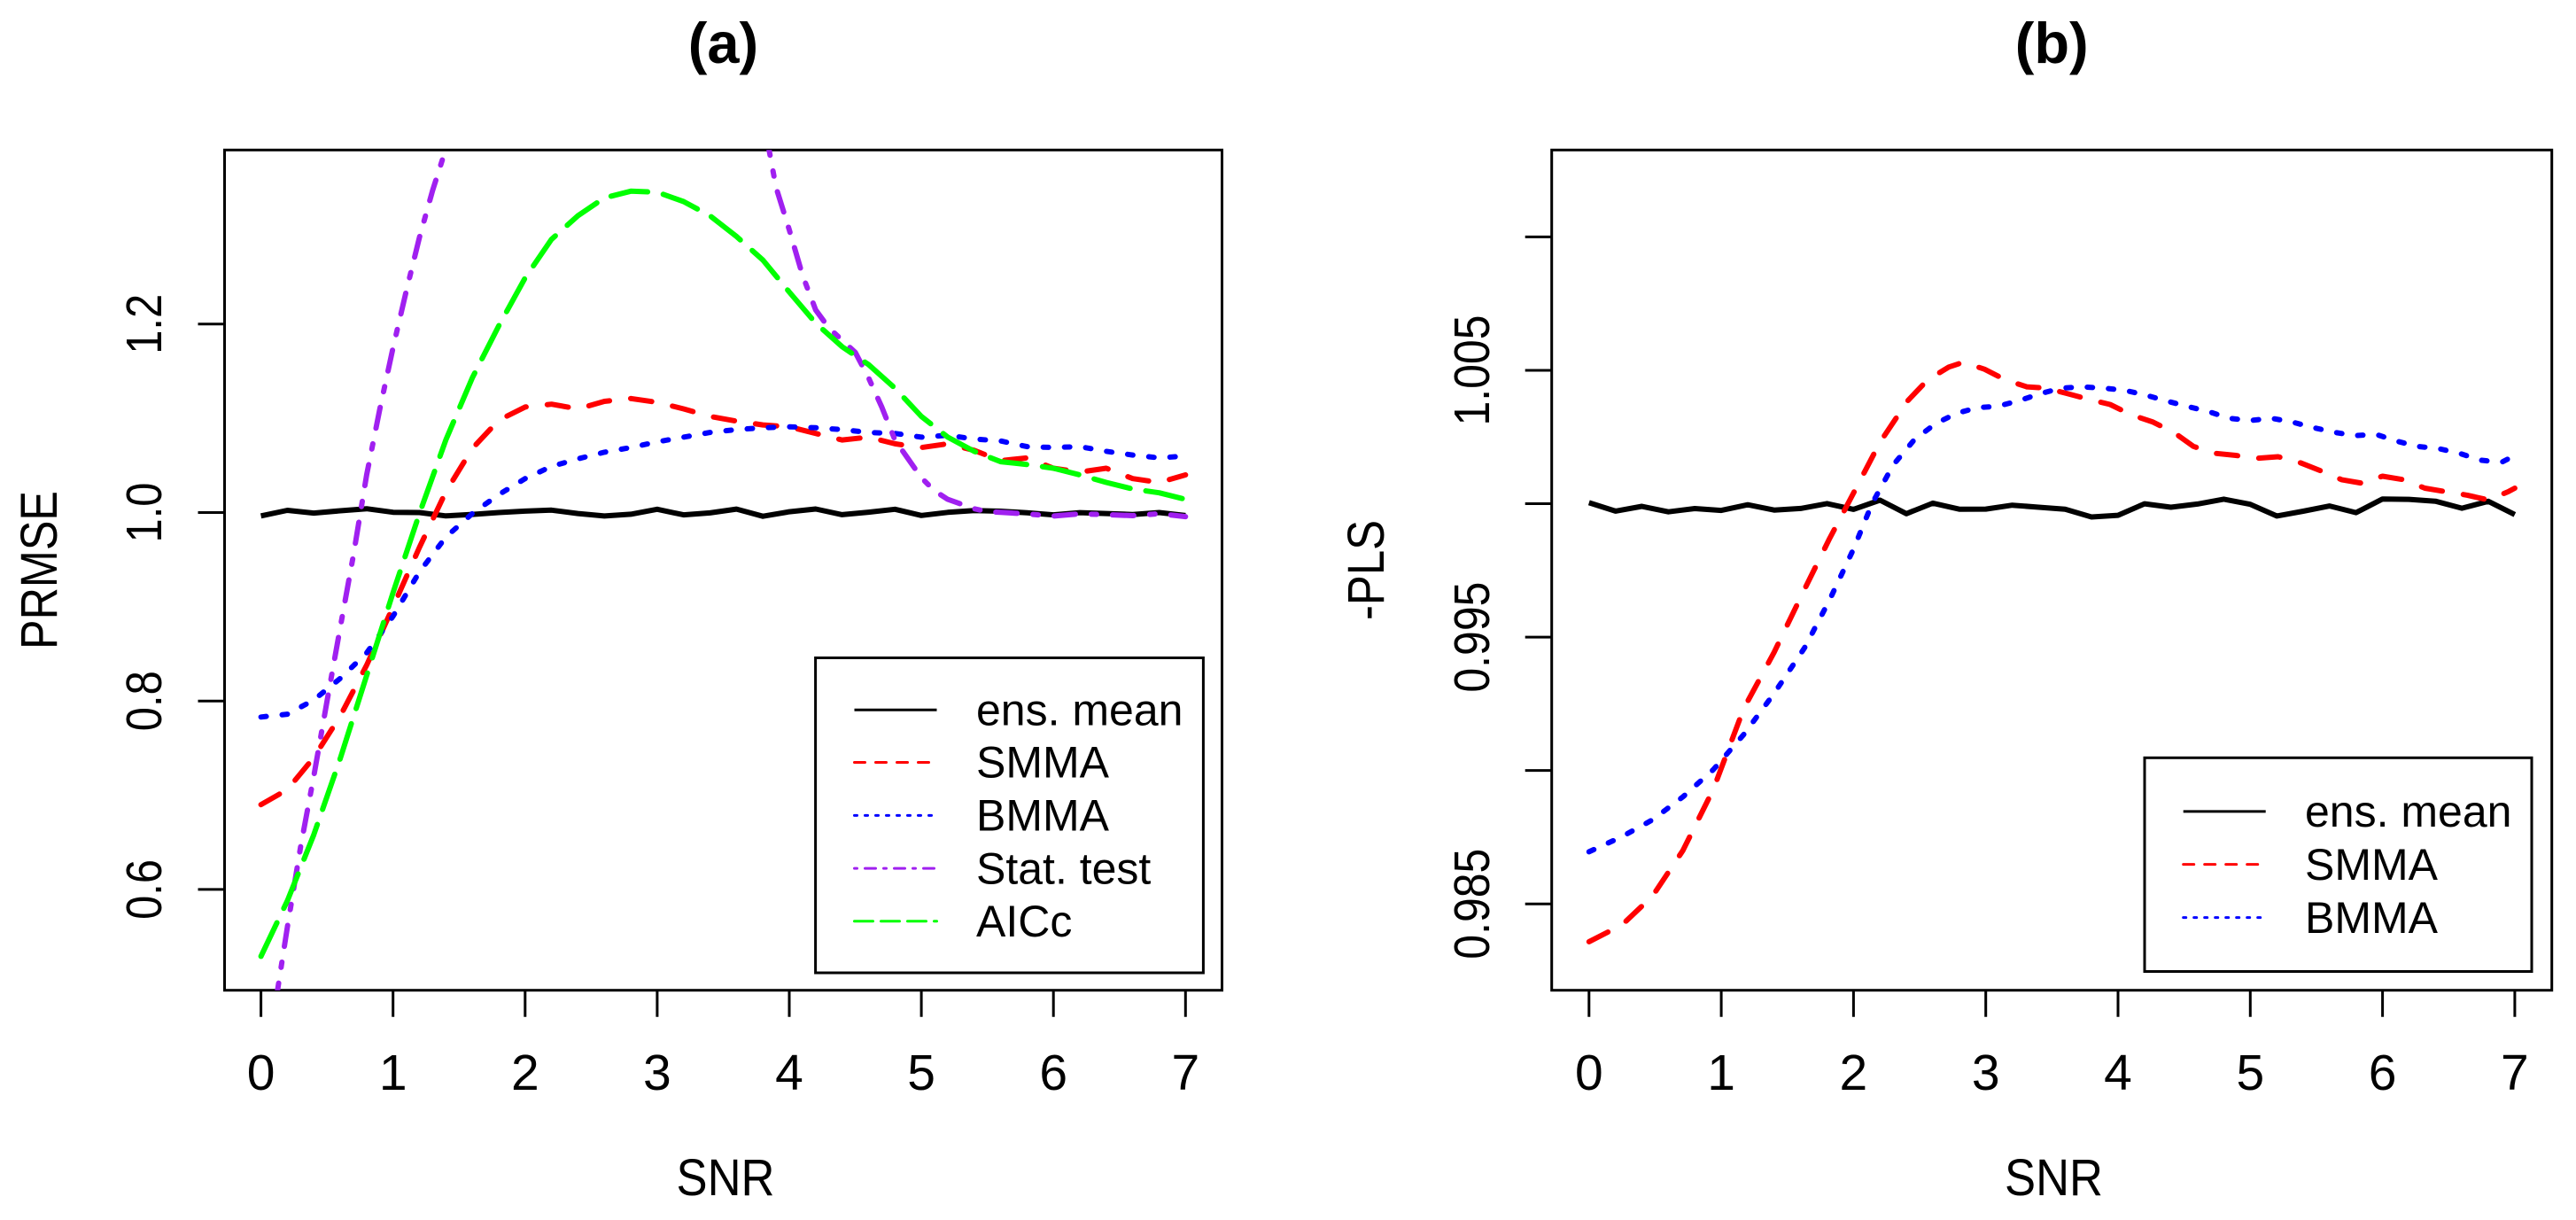 Image resolution: width=2576 pixels, height=1220 pixels. I want to click on svg-text: Stat. test, so click(1063, 868).